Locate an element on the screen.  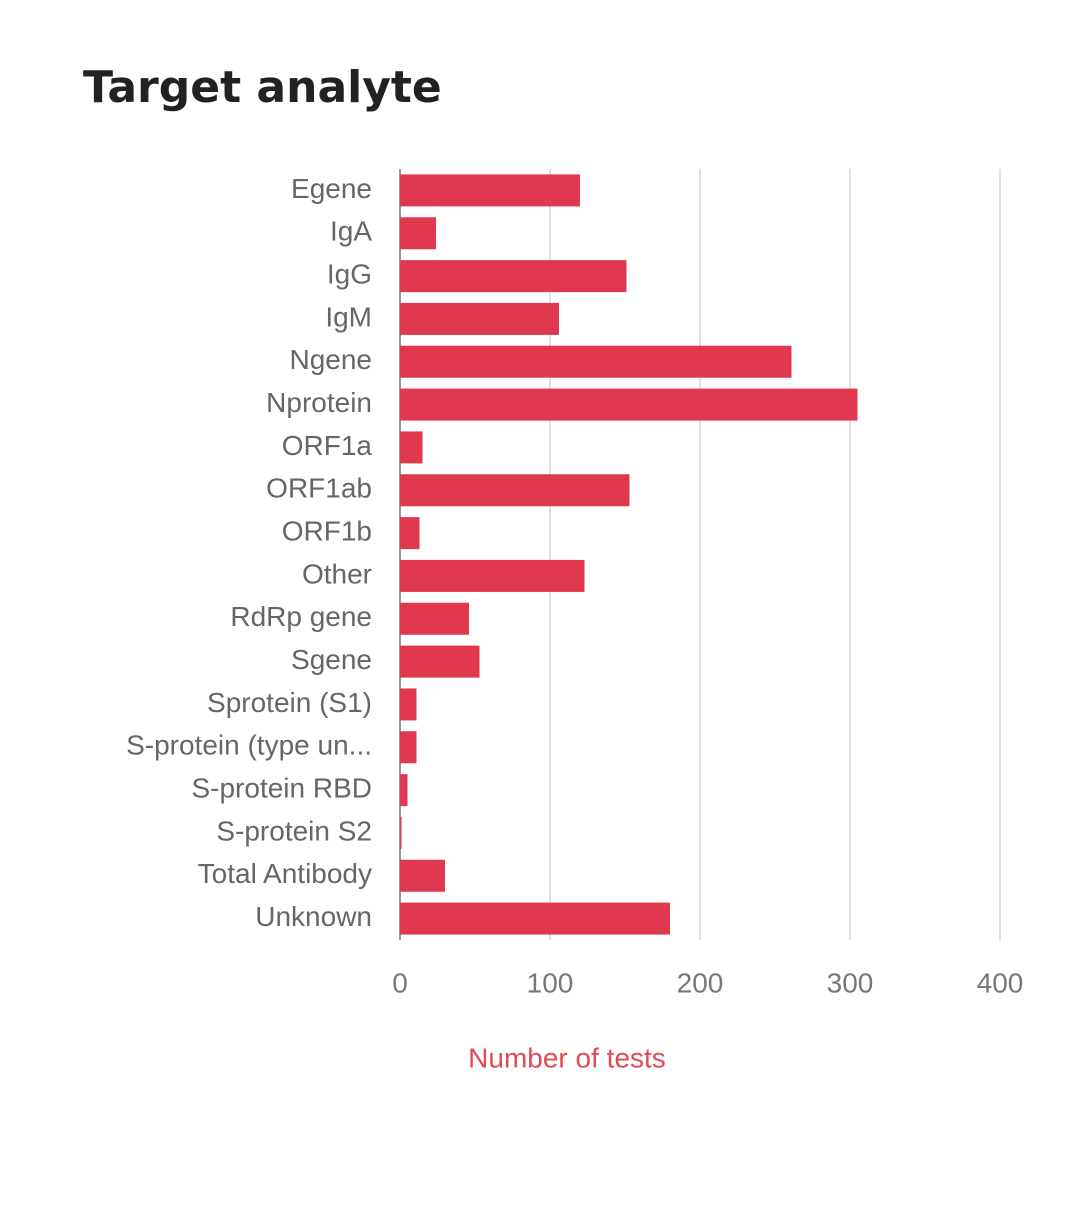
x-tick-label: 400 is located at coordinates (1000, 982).